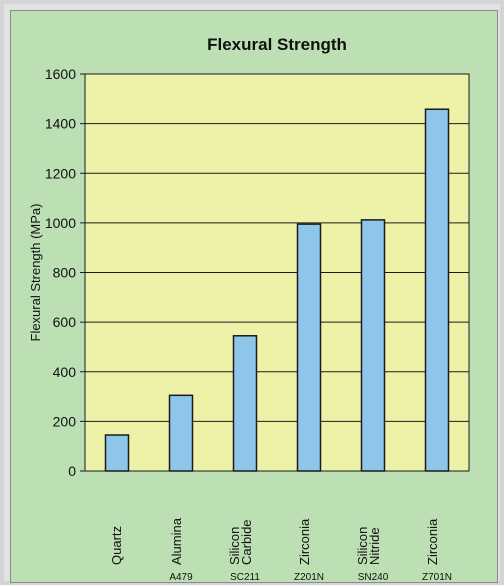 Image resolution: width=504 pixels, height=585 pixels. I want to click on x-category-label: Quartz, so click(116, 545).